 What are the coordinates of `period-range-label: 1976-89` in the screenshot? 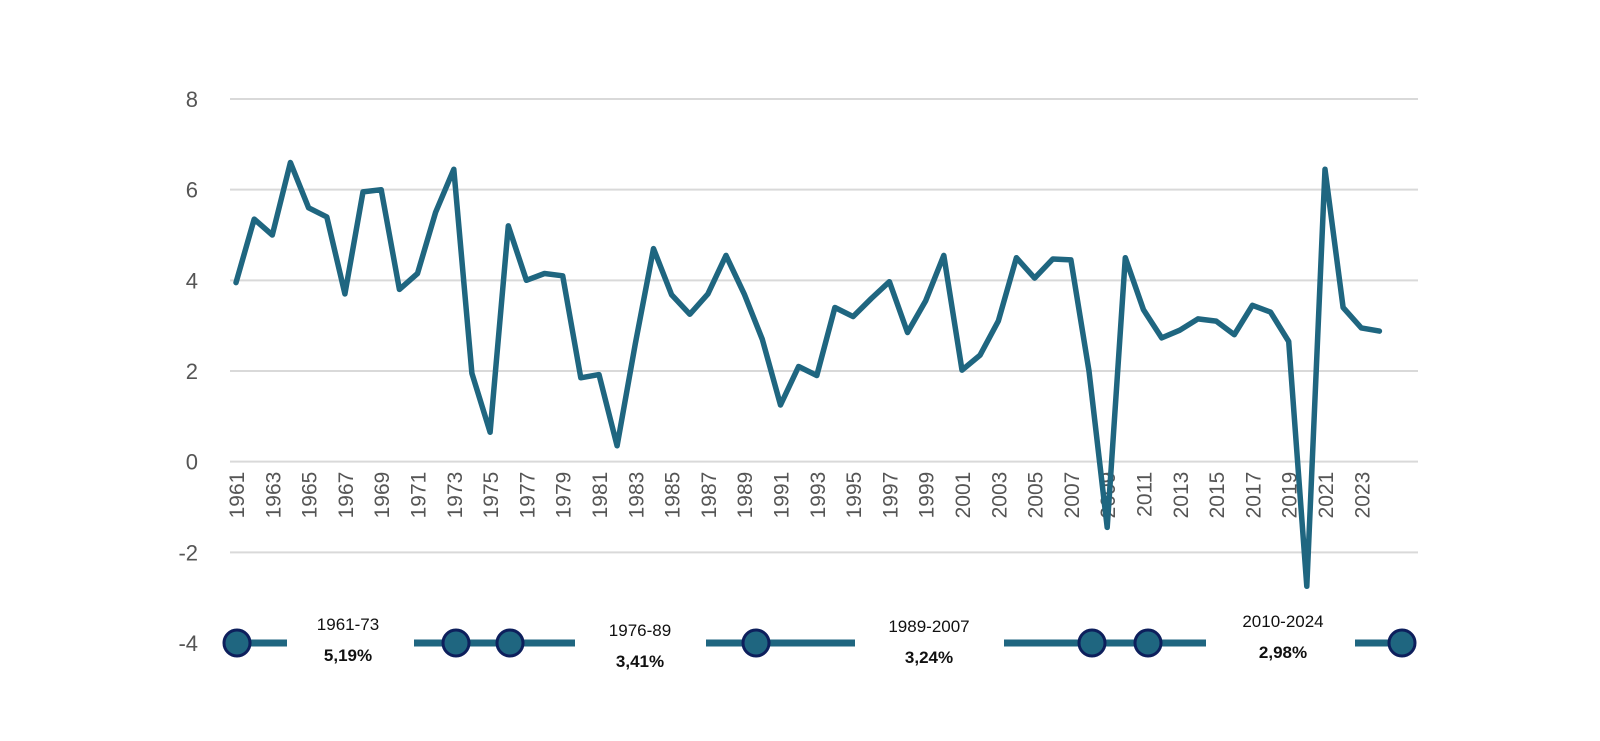 It's located at (640, 630).